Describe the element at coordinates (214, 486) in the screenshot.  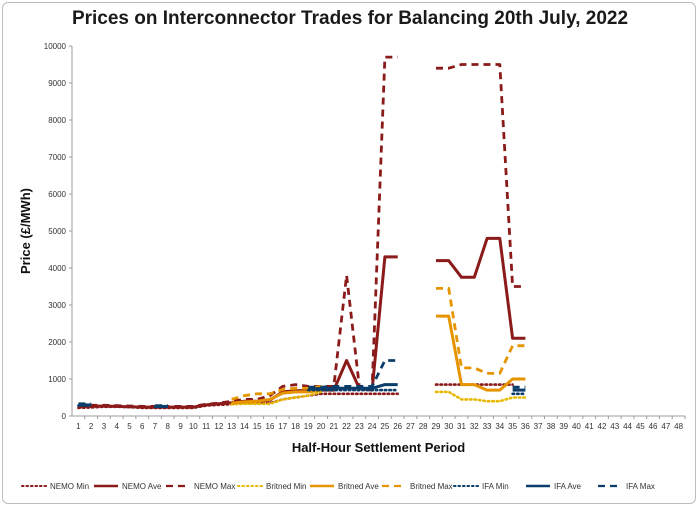
I see `legend-label-nemo-max: NEMO Max` at that location.